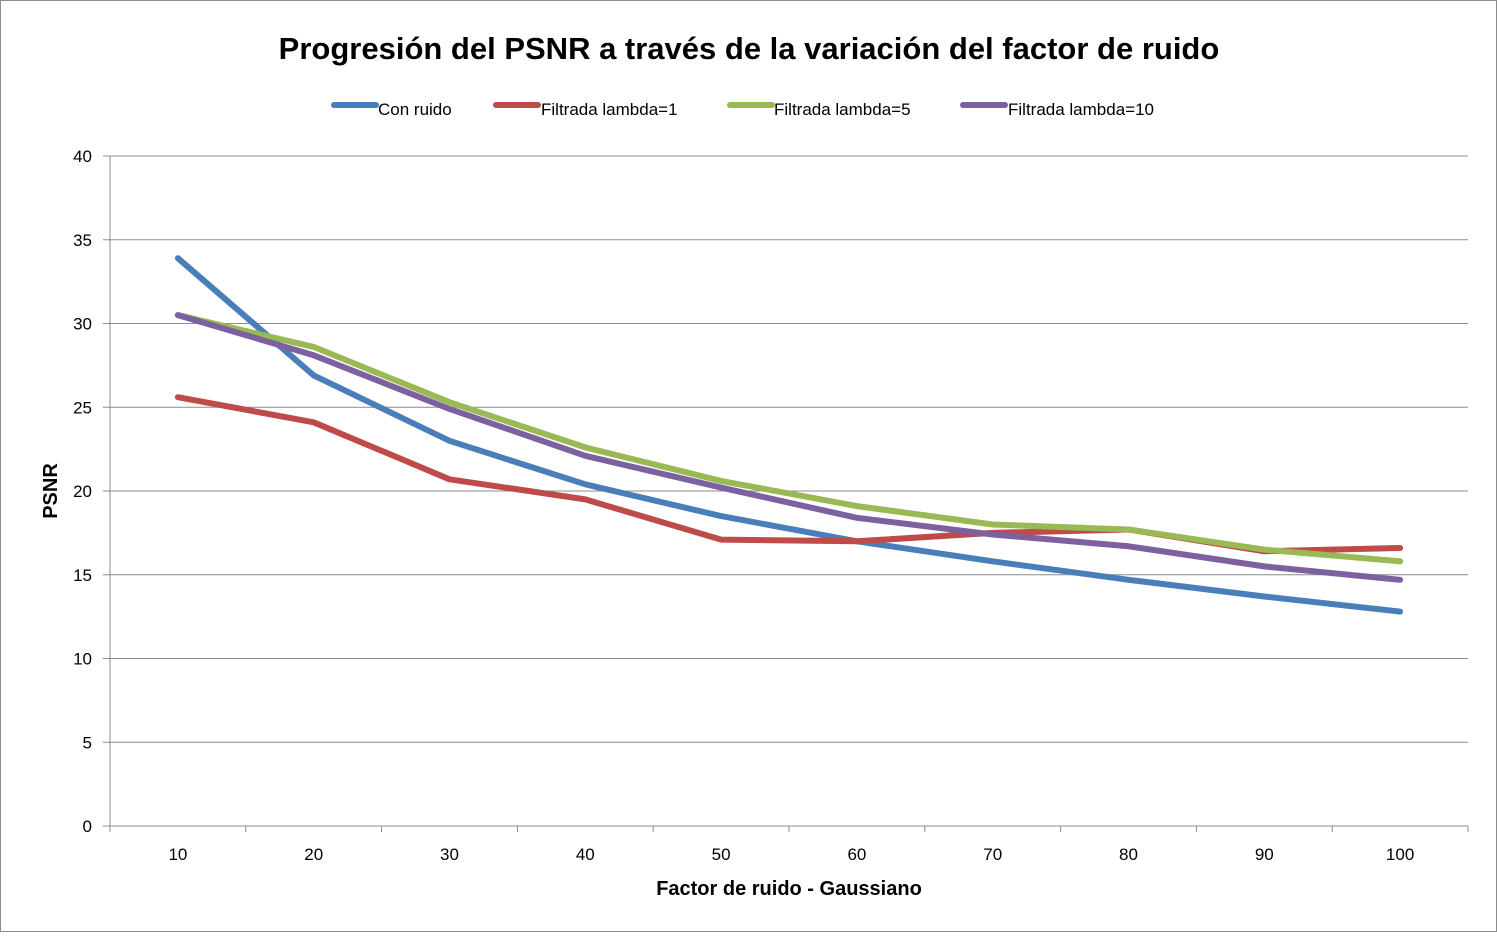 The image size is (1497, 936). Describe the element at coordinates (1128, 854) in the screenshot. I see `x-tick-label: 80` at that location.